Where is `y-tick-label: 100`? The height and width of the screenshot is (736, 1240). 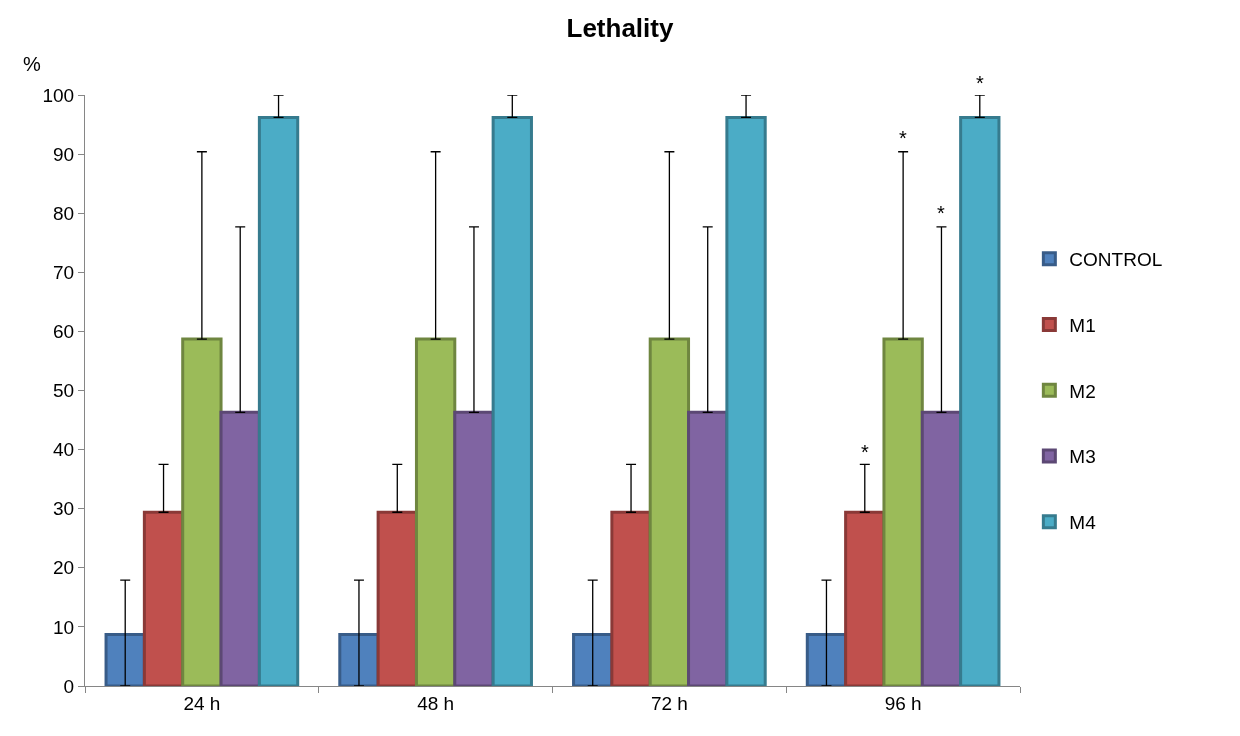 y-tick-label: 100 is located at coordinates (58, 95).